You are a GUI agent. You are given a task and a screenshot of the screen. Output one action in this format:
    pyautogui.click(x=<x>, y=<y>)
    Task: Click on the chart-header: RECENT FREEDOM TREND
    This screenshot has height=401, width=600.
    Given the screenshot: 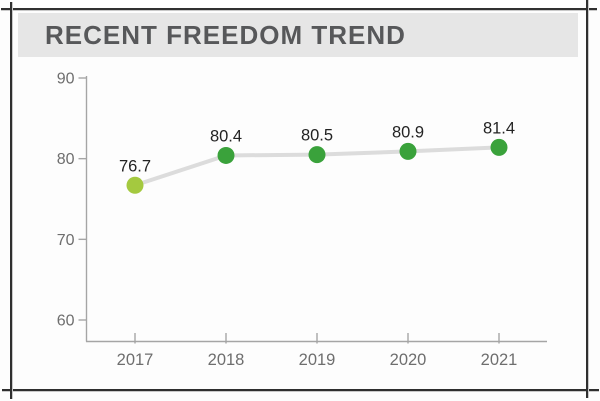 What is the action you would take?
    pyautogui.click(x=298, y=35)
    